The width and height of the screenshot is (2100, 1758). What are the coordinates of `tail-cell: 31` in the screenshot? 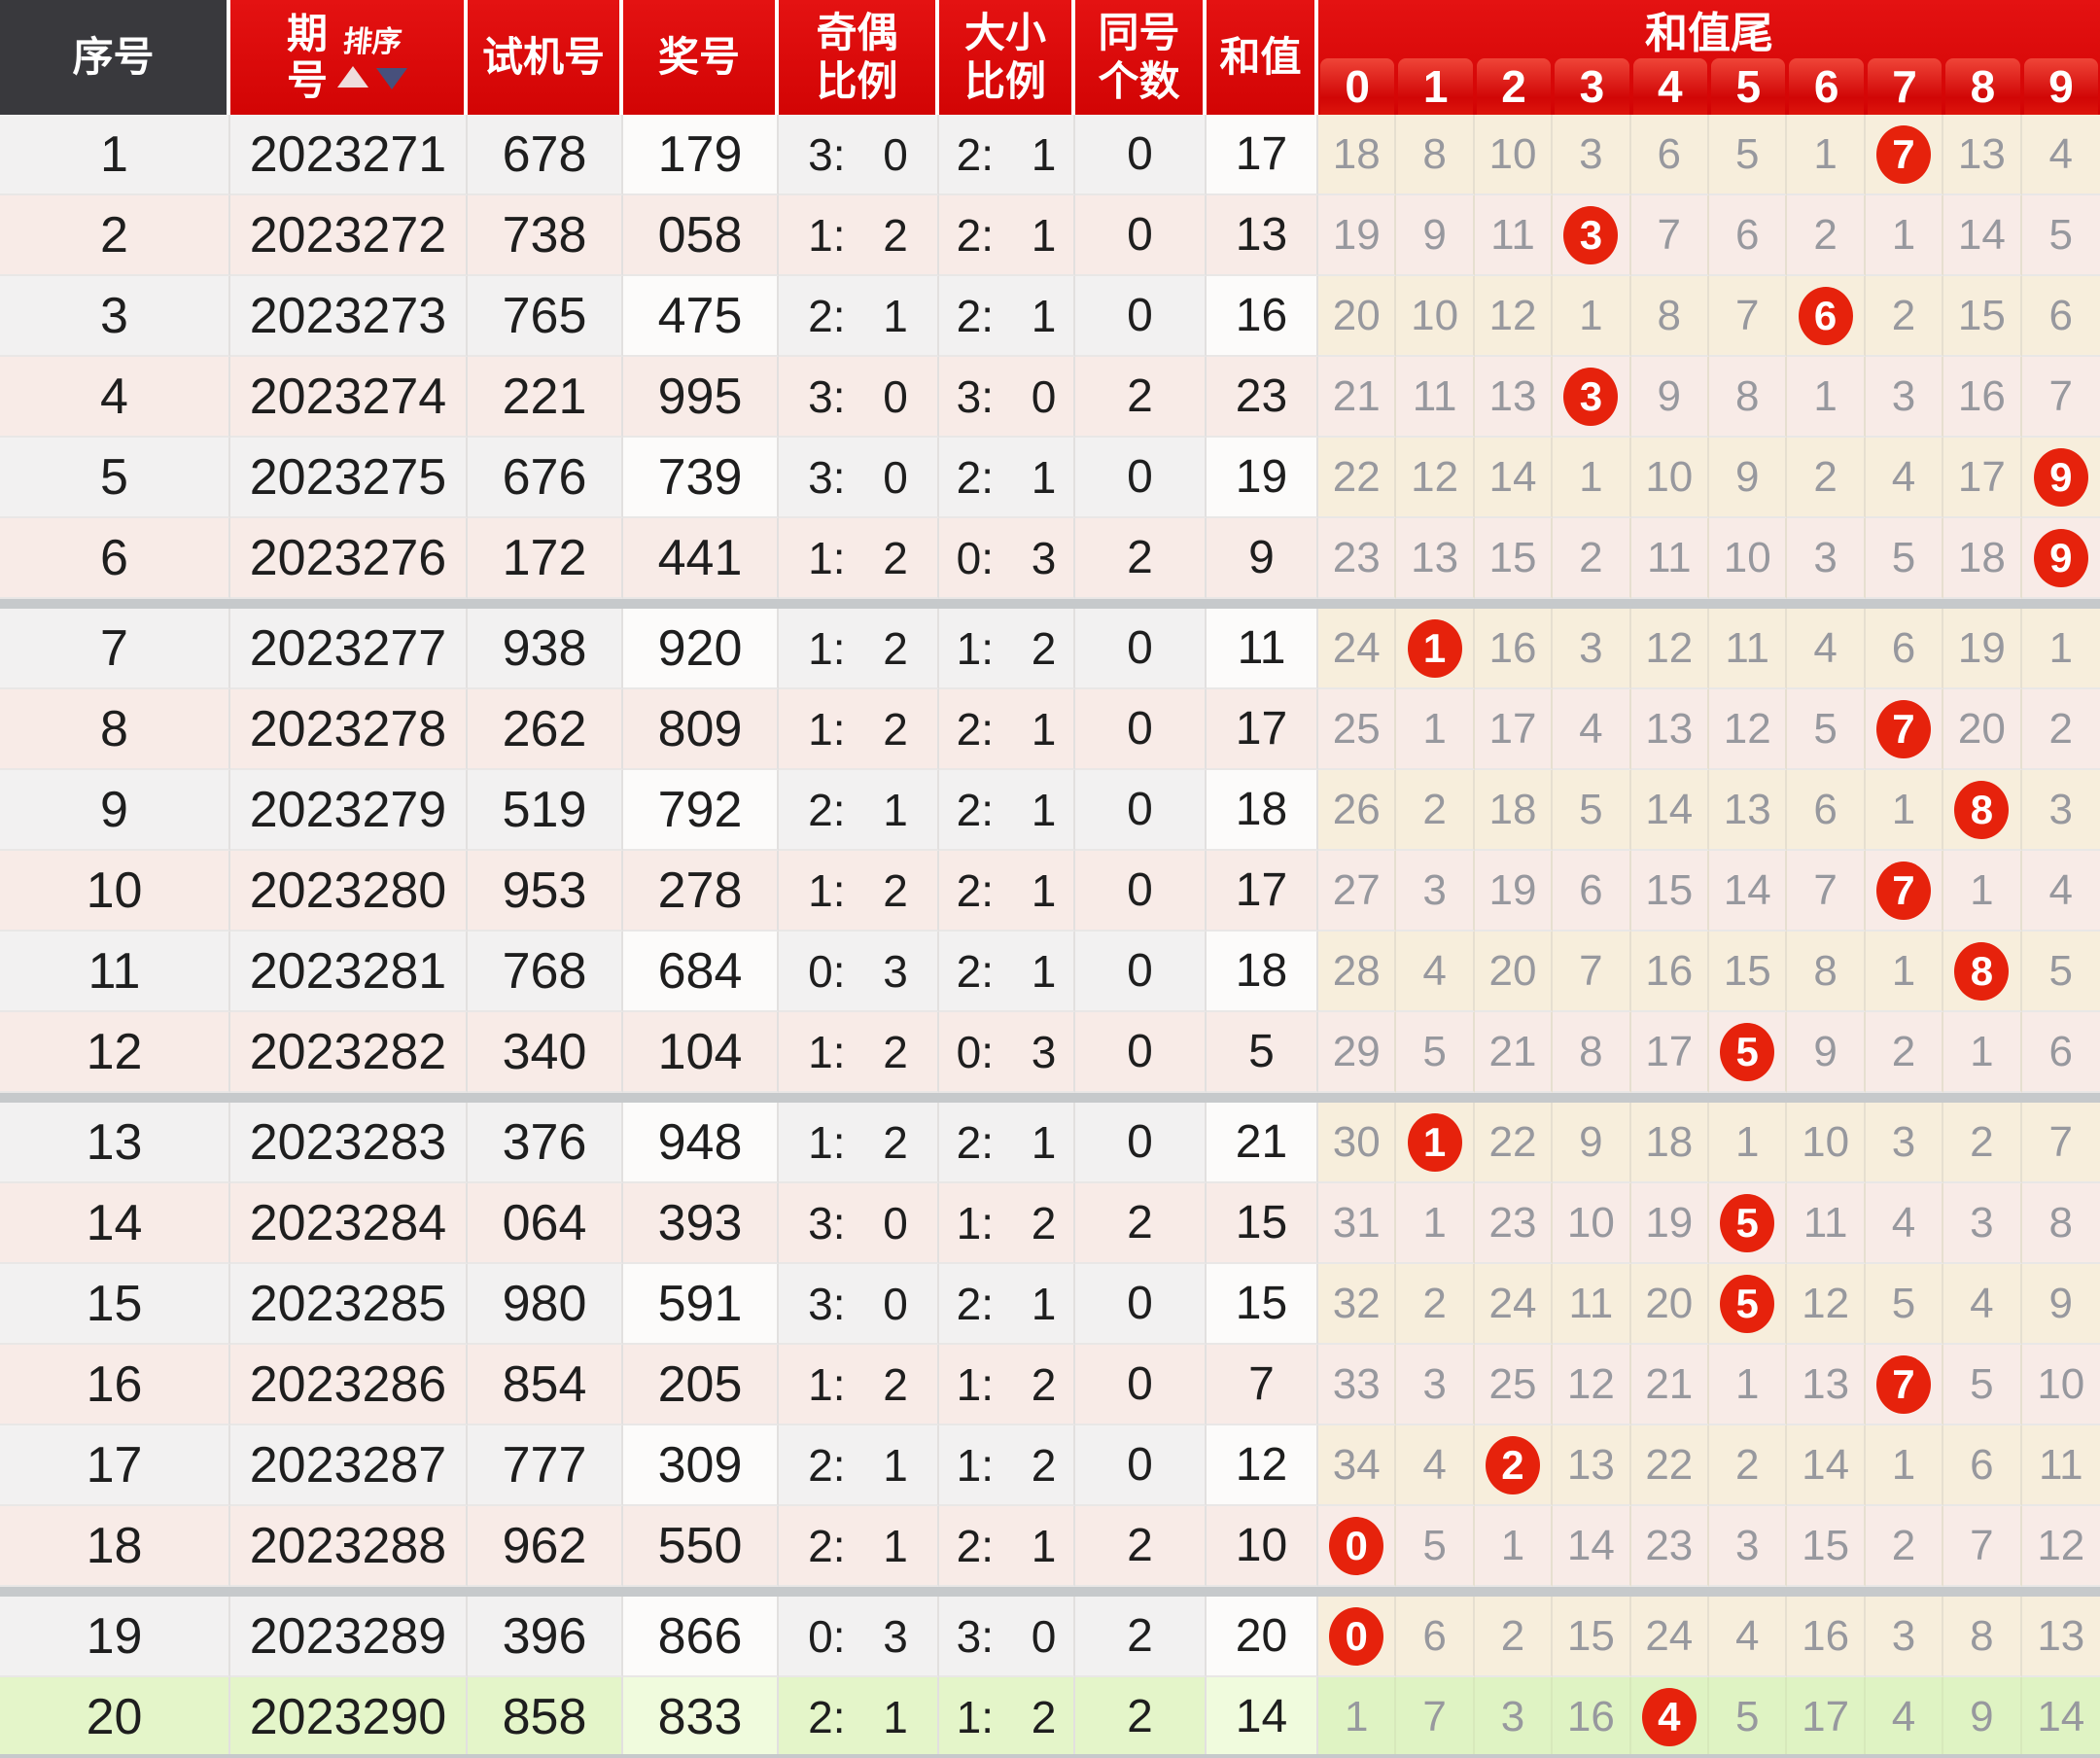 It's located at (1357, 1223).